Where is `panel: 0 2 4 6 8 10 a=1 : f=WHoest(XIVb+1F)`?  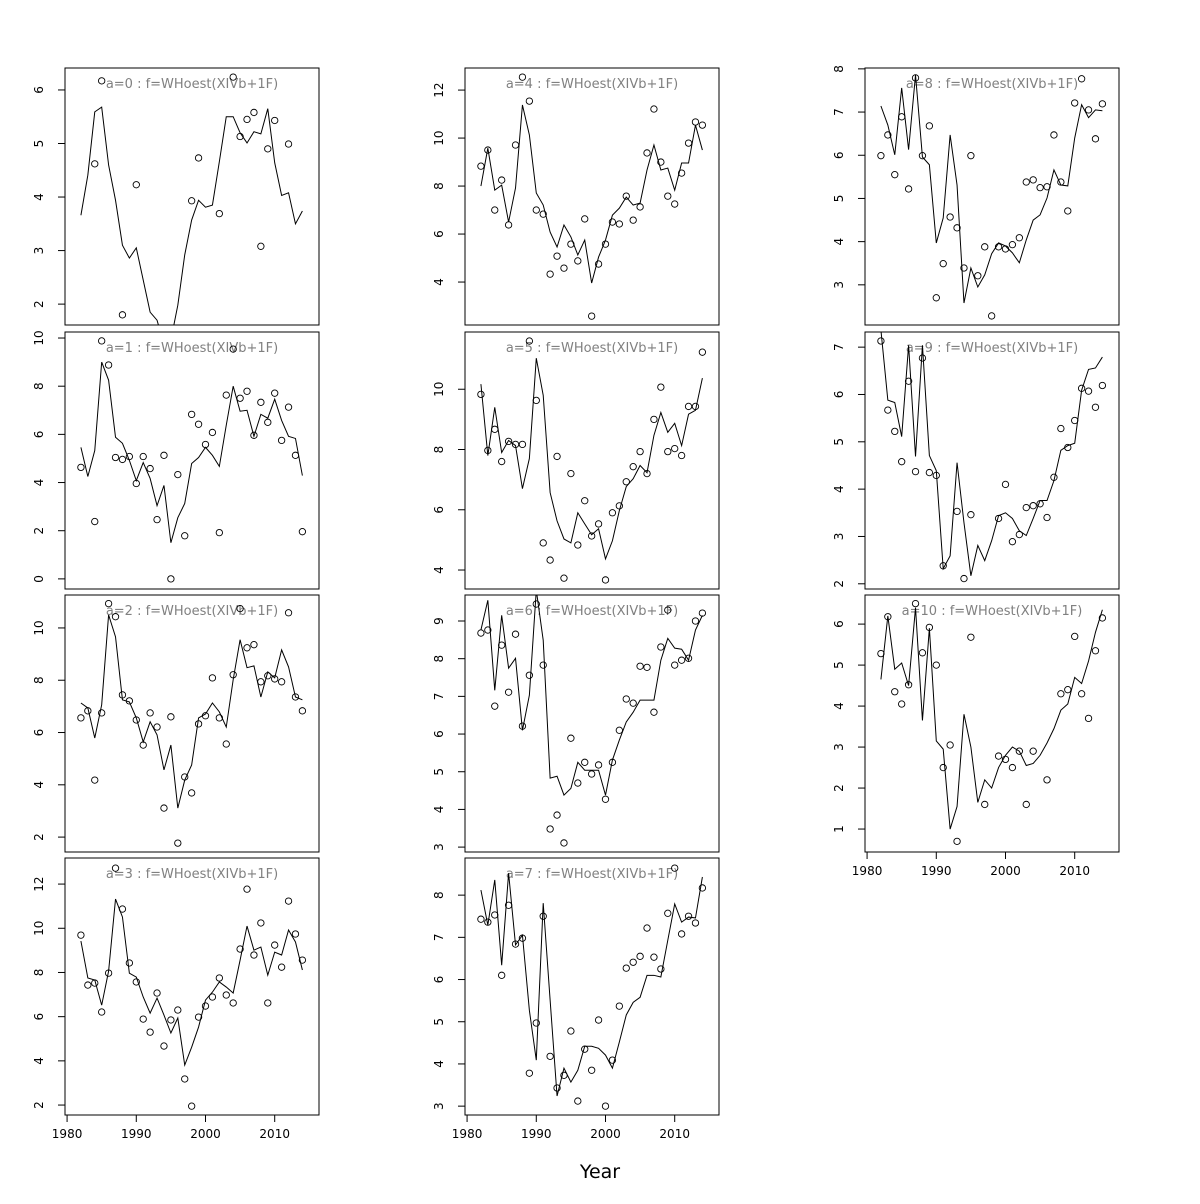
panel: 0 2 4 6 8 10 a=1 : f=WHoest(XIVb+1F) is located at coordinates (176, 460).